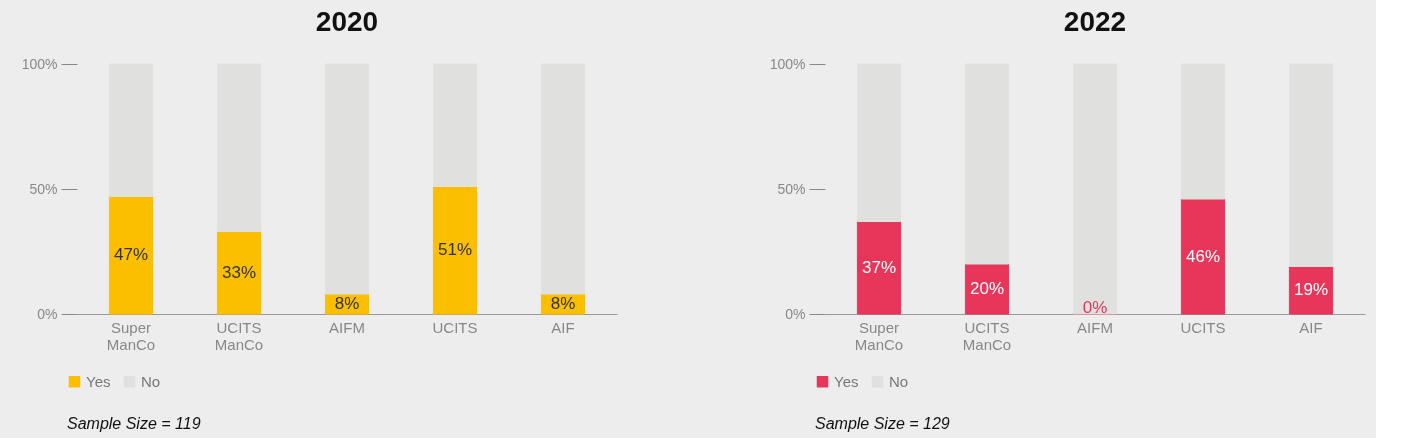 Image resolution: width=1426 pixels, height=447 pixels. What do you see at coordinates (455, 250) in the screenshot?
I see `data-label: 51%` at bounding box center [455, 250].